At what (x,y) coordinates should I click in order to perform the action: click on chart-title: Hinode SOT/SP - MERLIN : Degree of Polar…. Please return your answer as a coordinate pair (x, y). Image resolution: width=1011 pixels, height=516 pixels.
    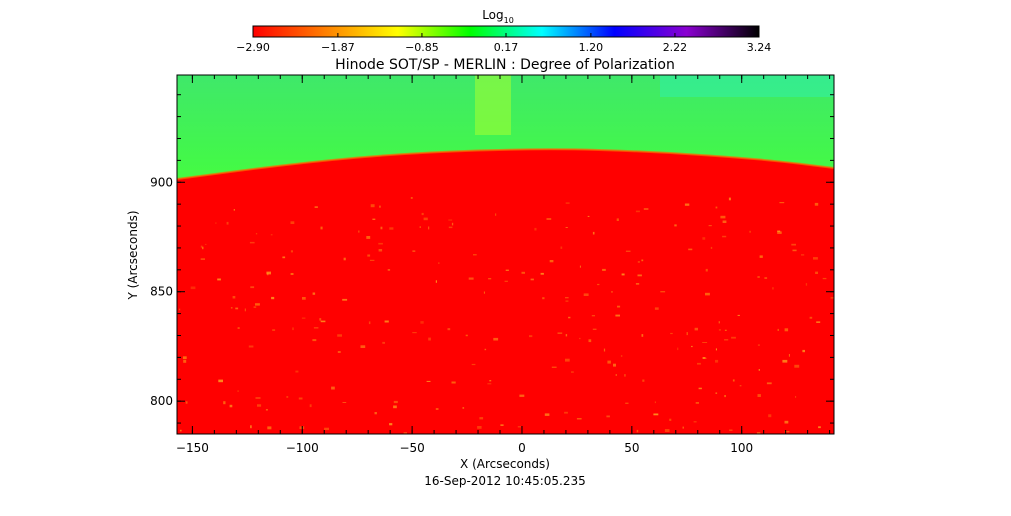
    Looking at the image, I should click on (505, 65).